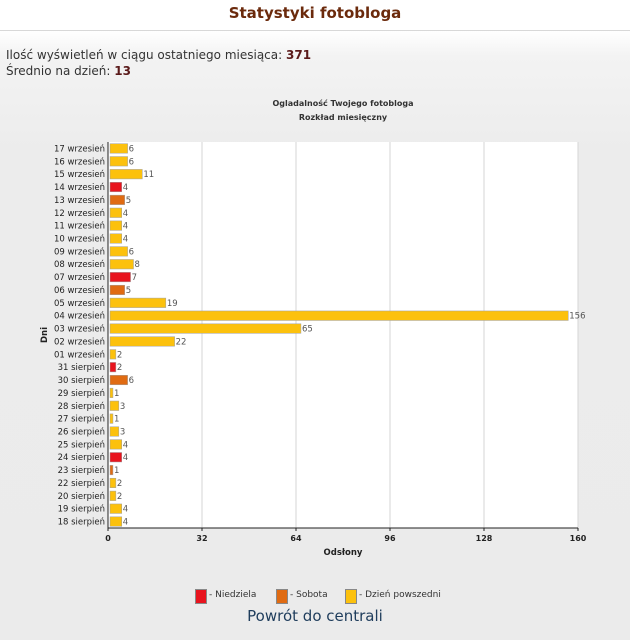 The image size is (630, 640). Describe the element at coordinates (81, 497) in the screenshot. I see `category-label: 20 sierpień` at that location.